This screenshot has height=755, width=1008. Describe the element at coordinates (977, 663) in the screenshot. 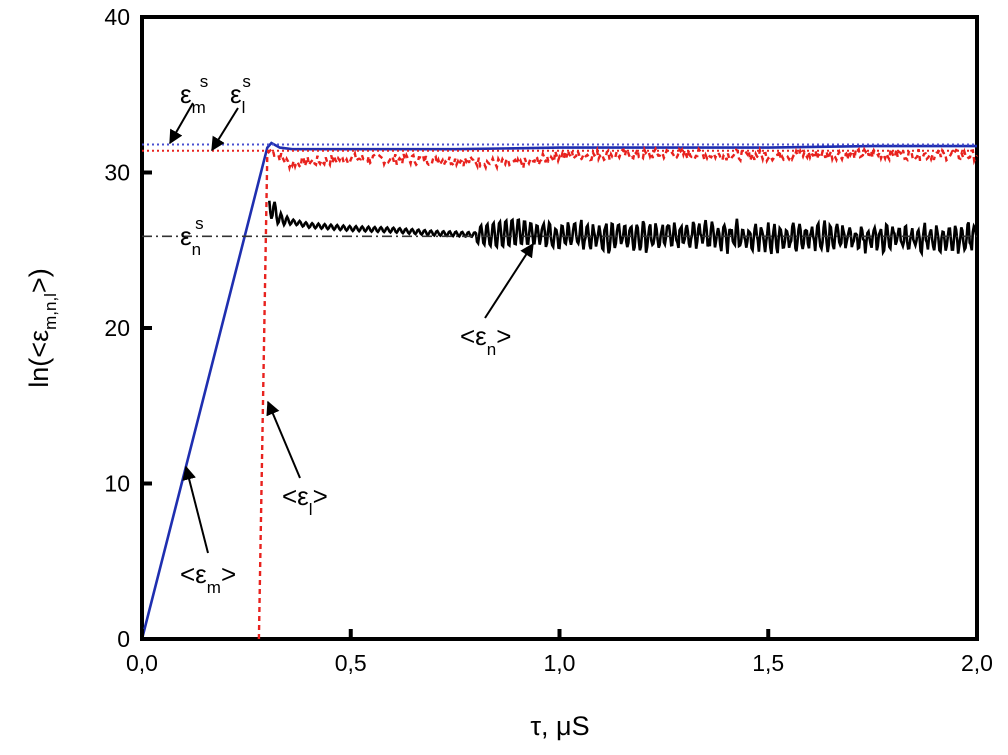

I see `x-tick-label: 2,0` at that location.